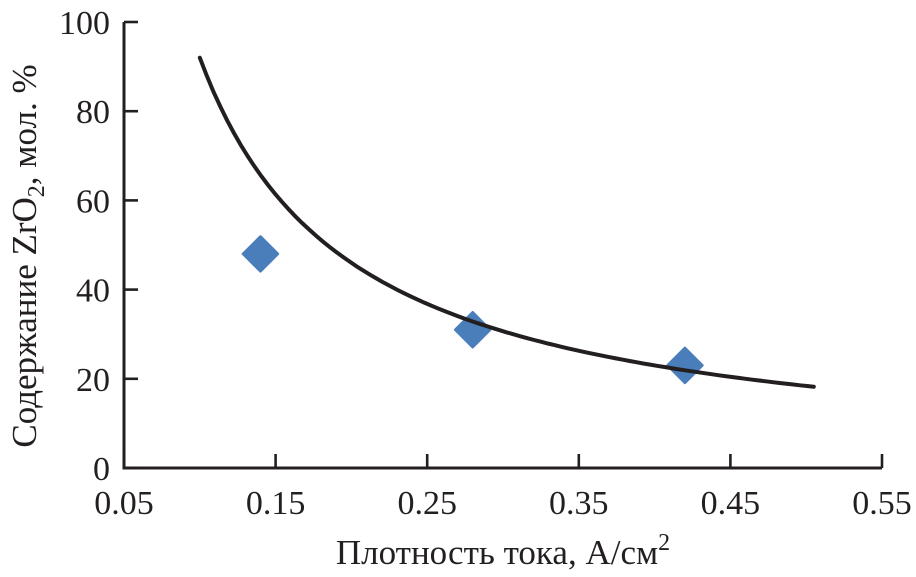 Image resolution: width=916 pixels, height=577 pixels. I want to click on x-tick-label: 0.05, so click(124, 503).